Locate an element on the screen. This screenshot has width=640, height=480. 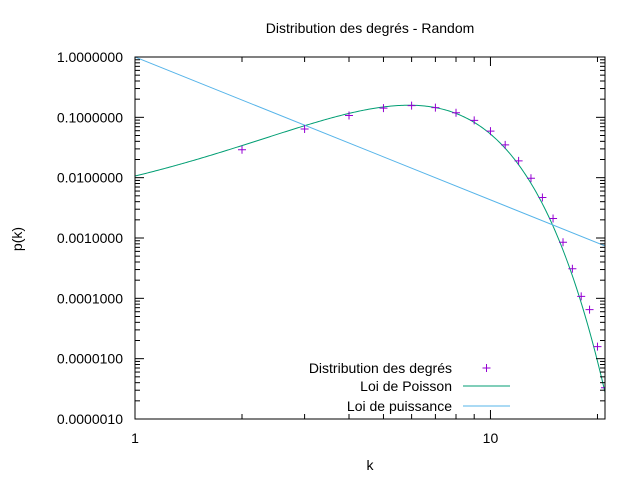
chart-title: Distribution des degrés - Random is located at coordinates (370, 28).